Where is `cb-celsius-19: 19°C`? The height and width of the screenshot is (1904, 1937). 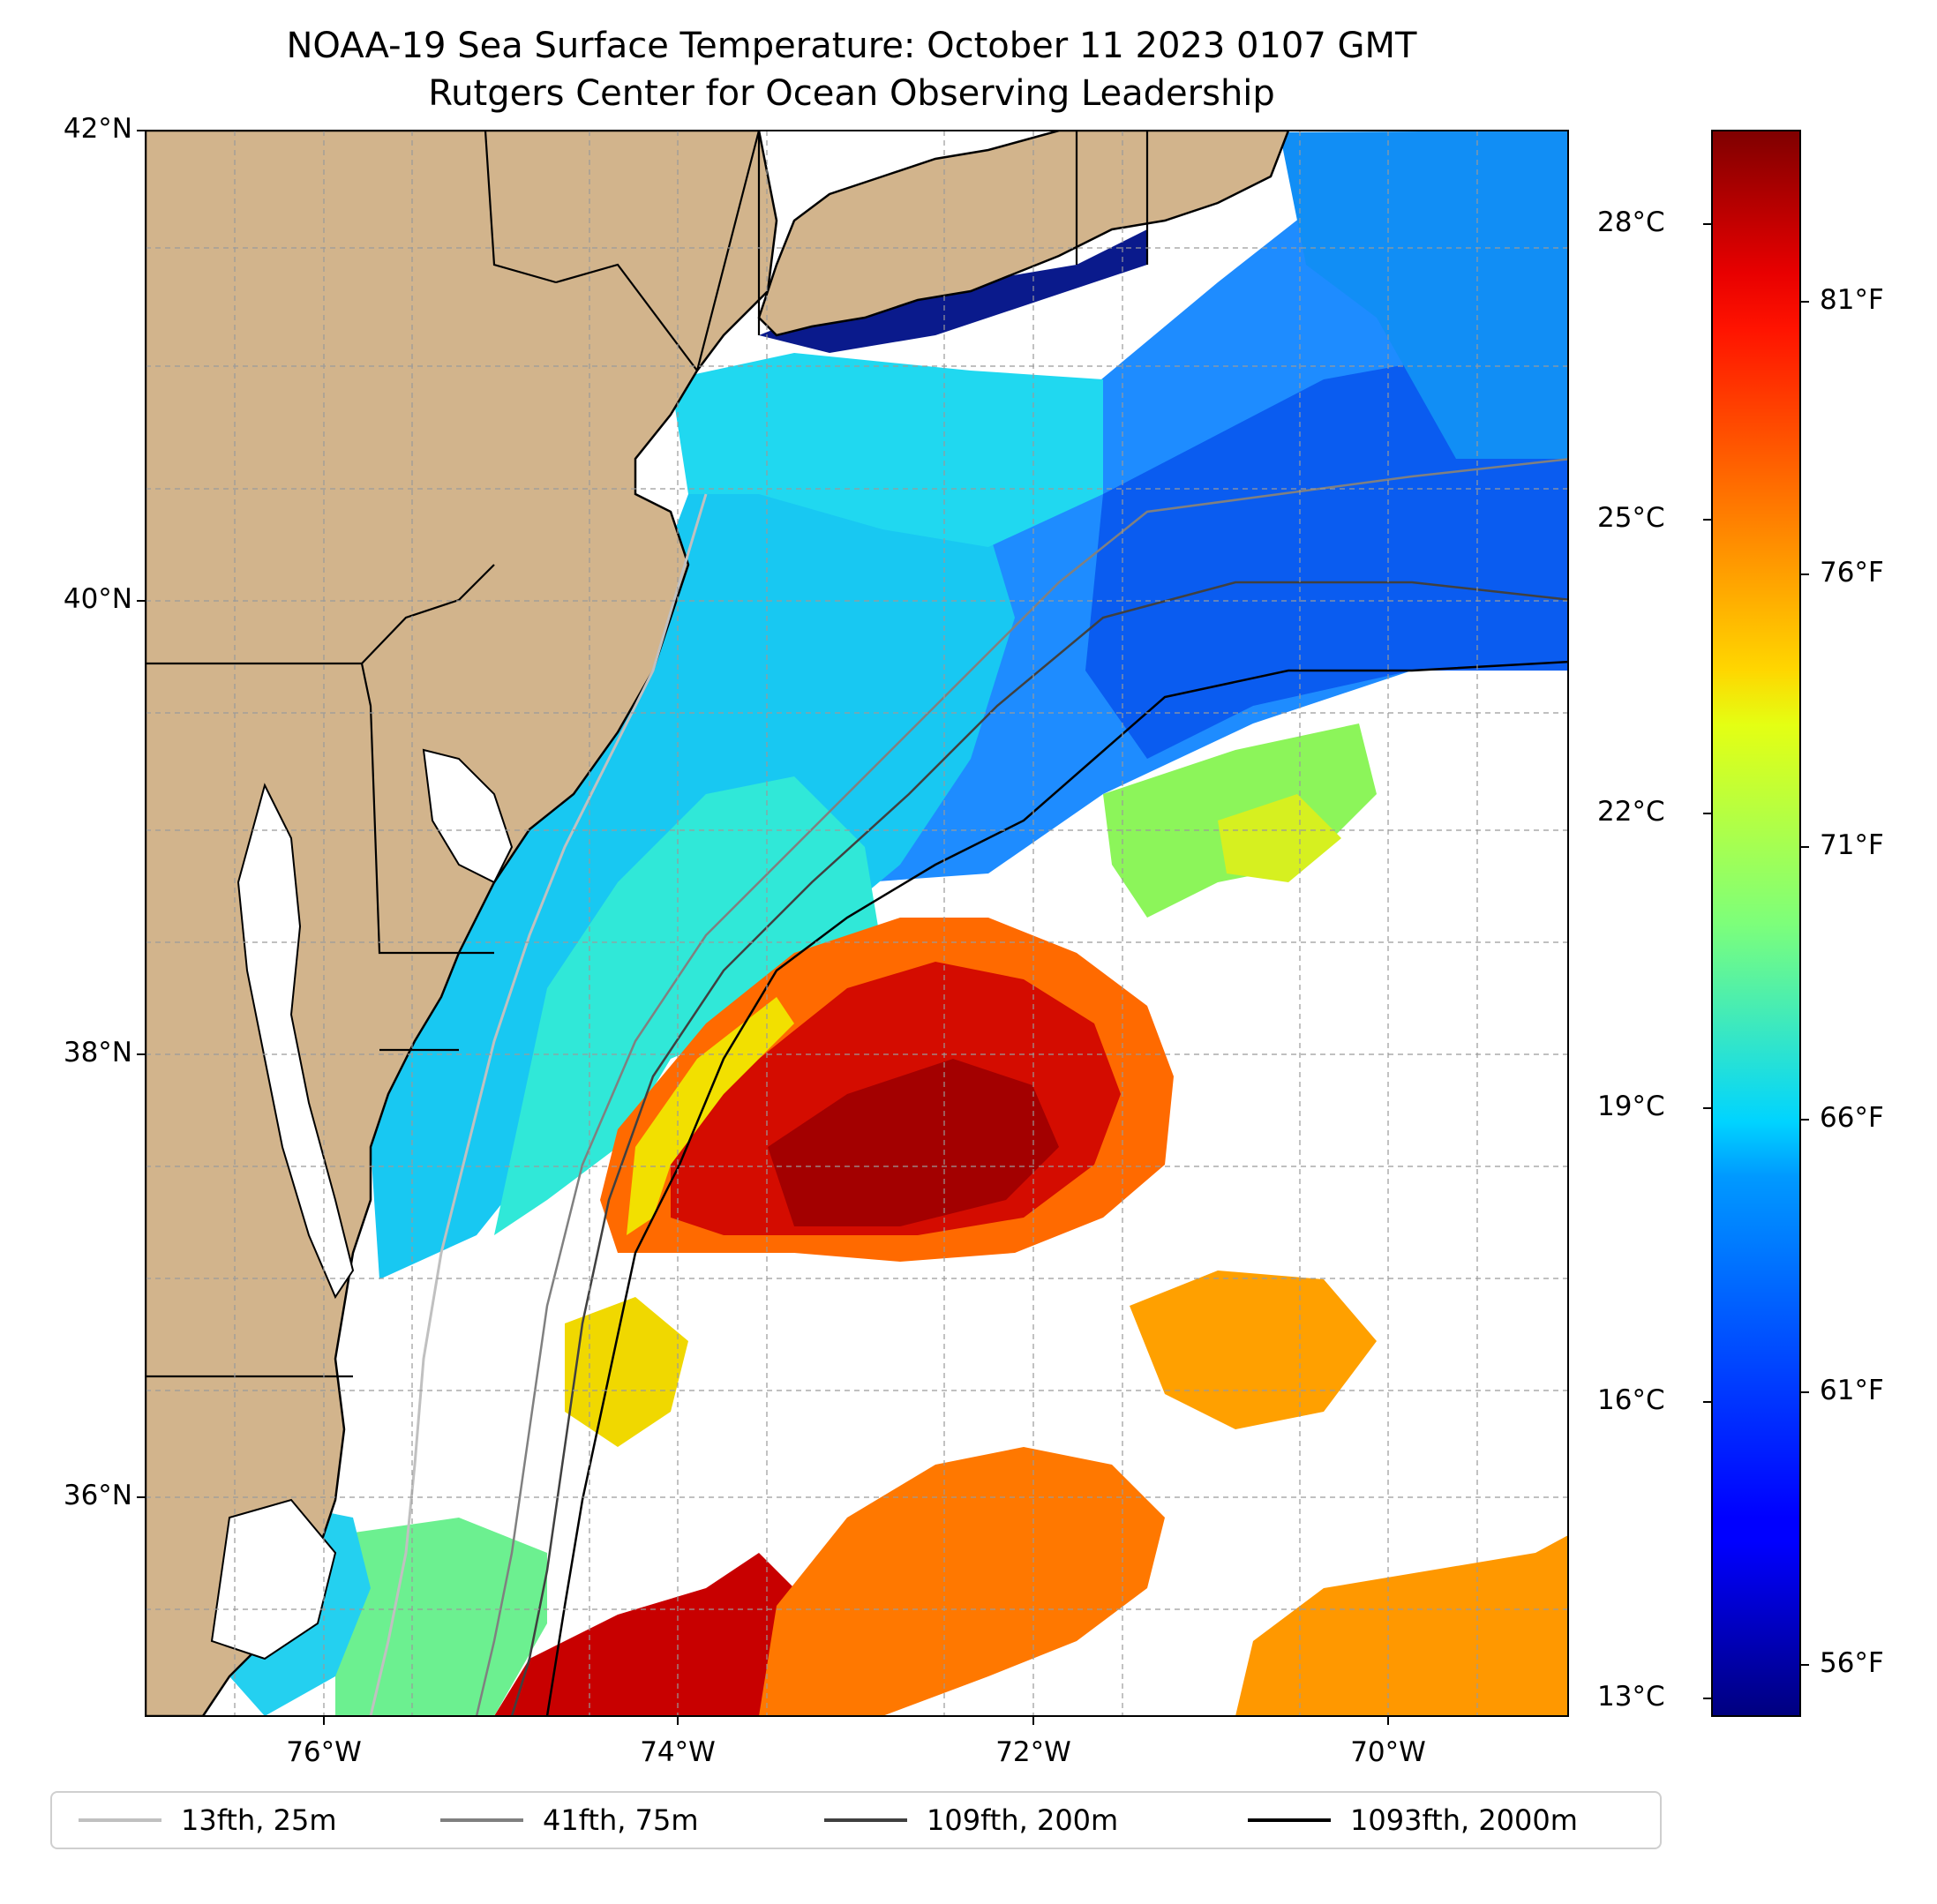 cb-celsius-19: 19°C is located at coordinates (1631, 1106).